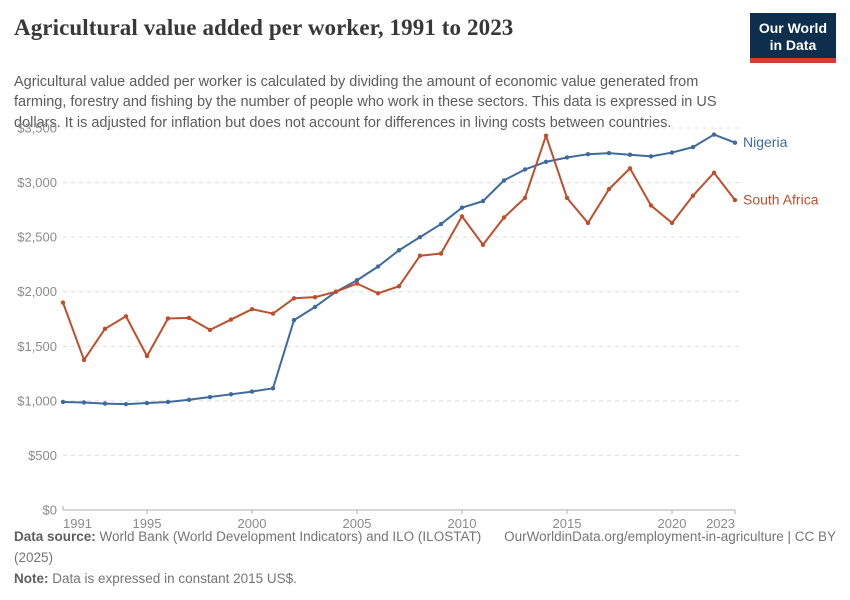 The width and height of the screenshot is (850, 600). Describe the element at coordinates (147, 523) in the screenshot. I see `x-axis-label: 1995` at that location.